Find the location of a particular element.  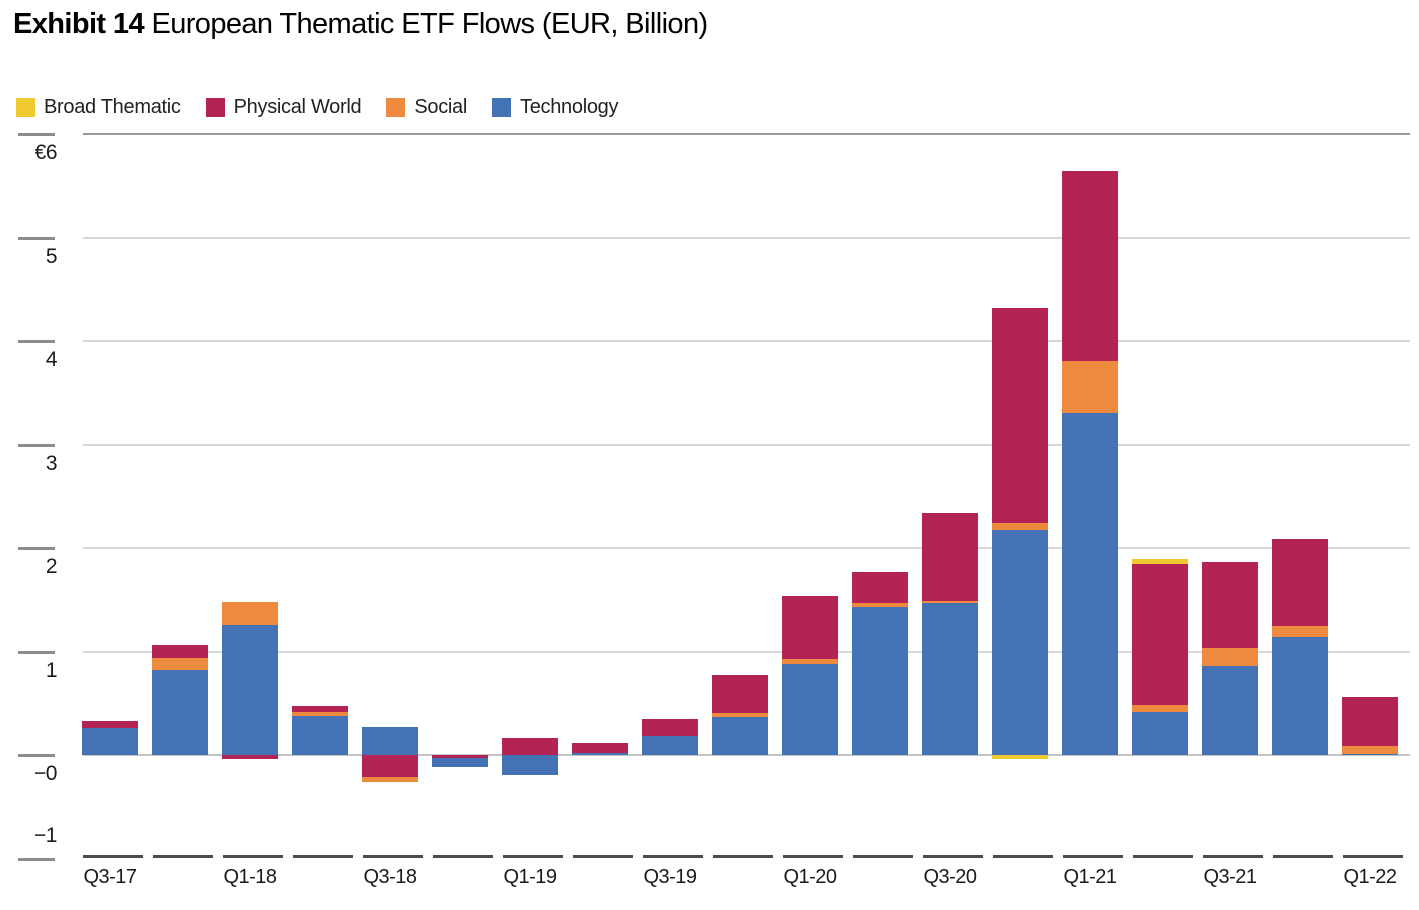

bar-Q2-21-broad-thematic is located at coordinates (1160, 561).